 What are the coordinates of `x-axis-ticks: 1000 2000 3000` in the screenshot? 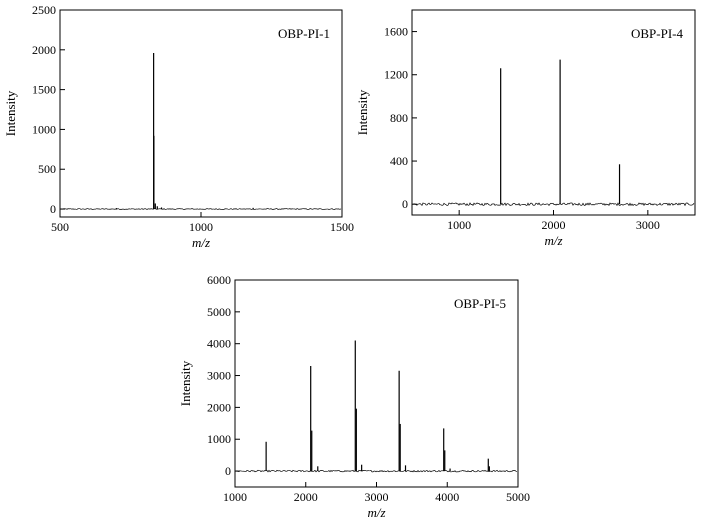 It's located at (553, 221).